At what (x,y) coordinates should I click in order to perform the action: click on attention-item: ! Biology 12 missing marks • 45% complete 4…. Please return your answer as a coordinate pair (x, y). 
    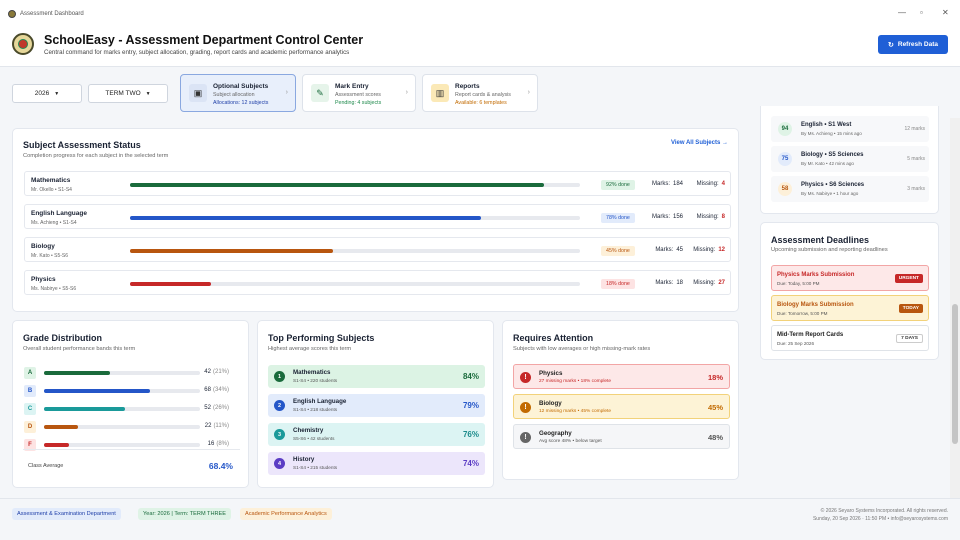
    Looking at the image, I should click on (621, 406).